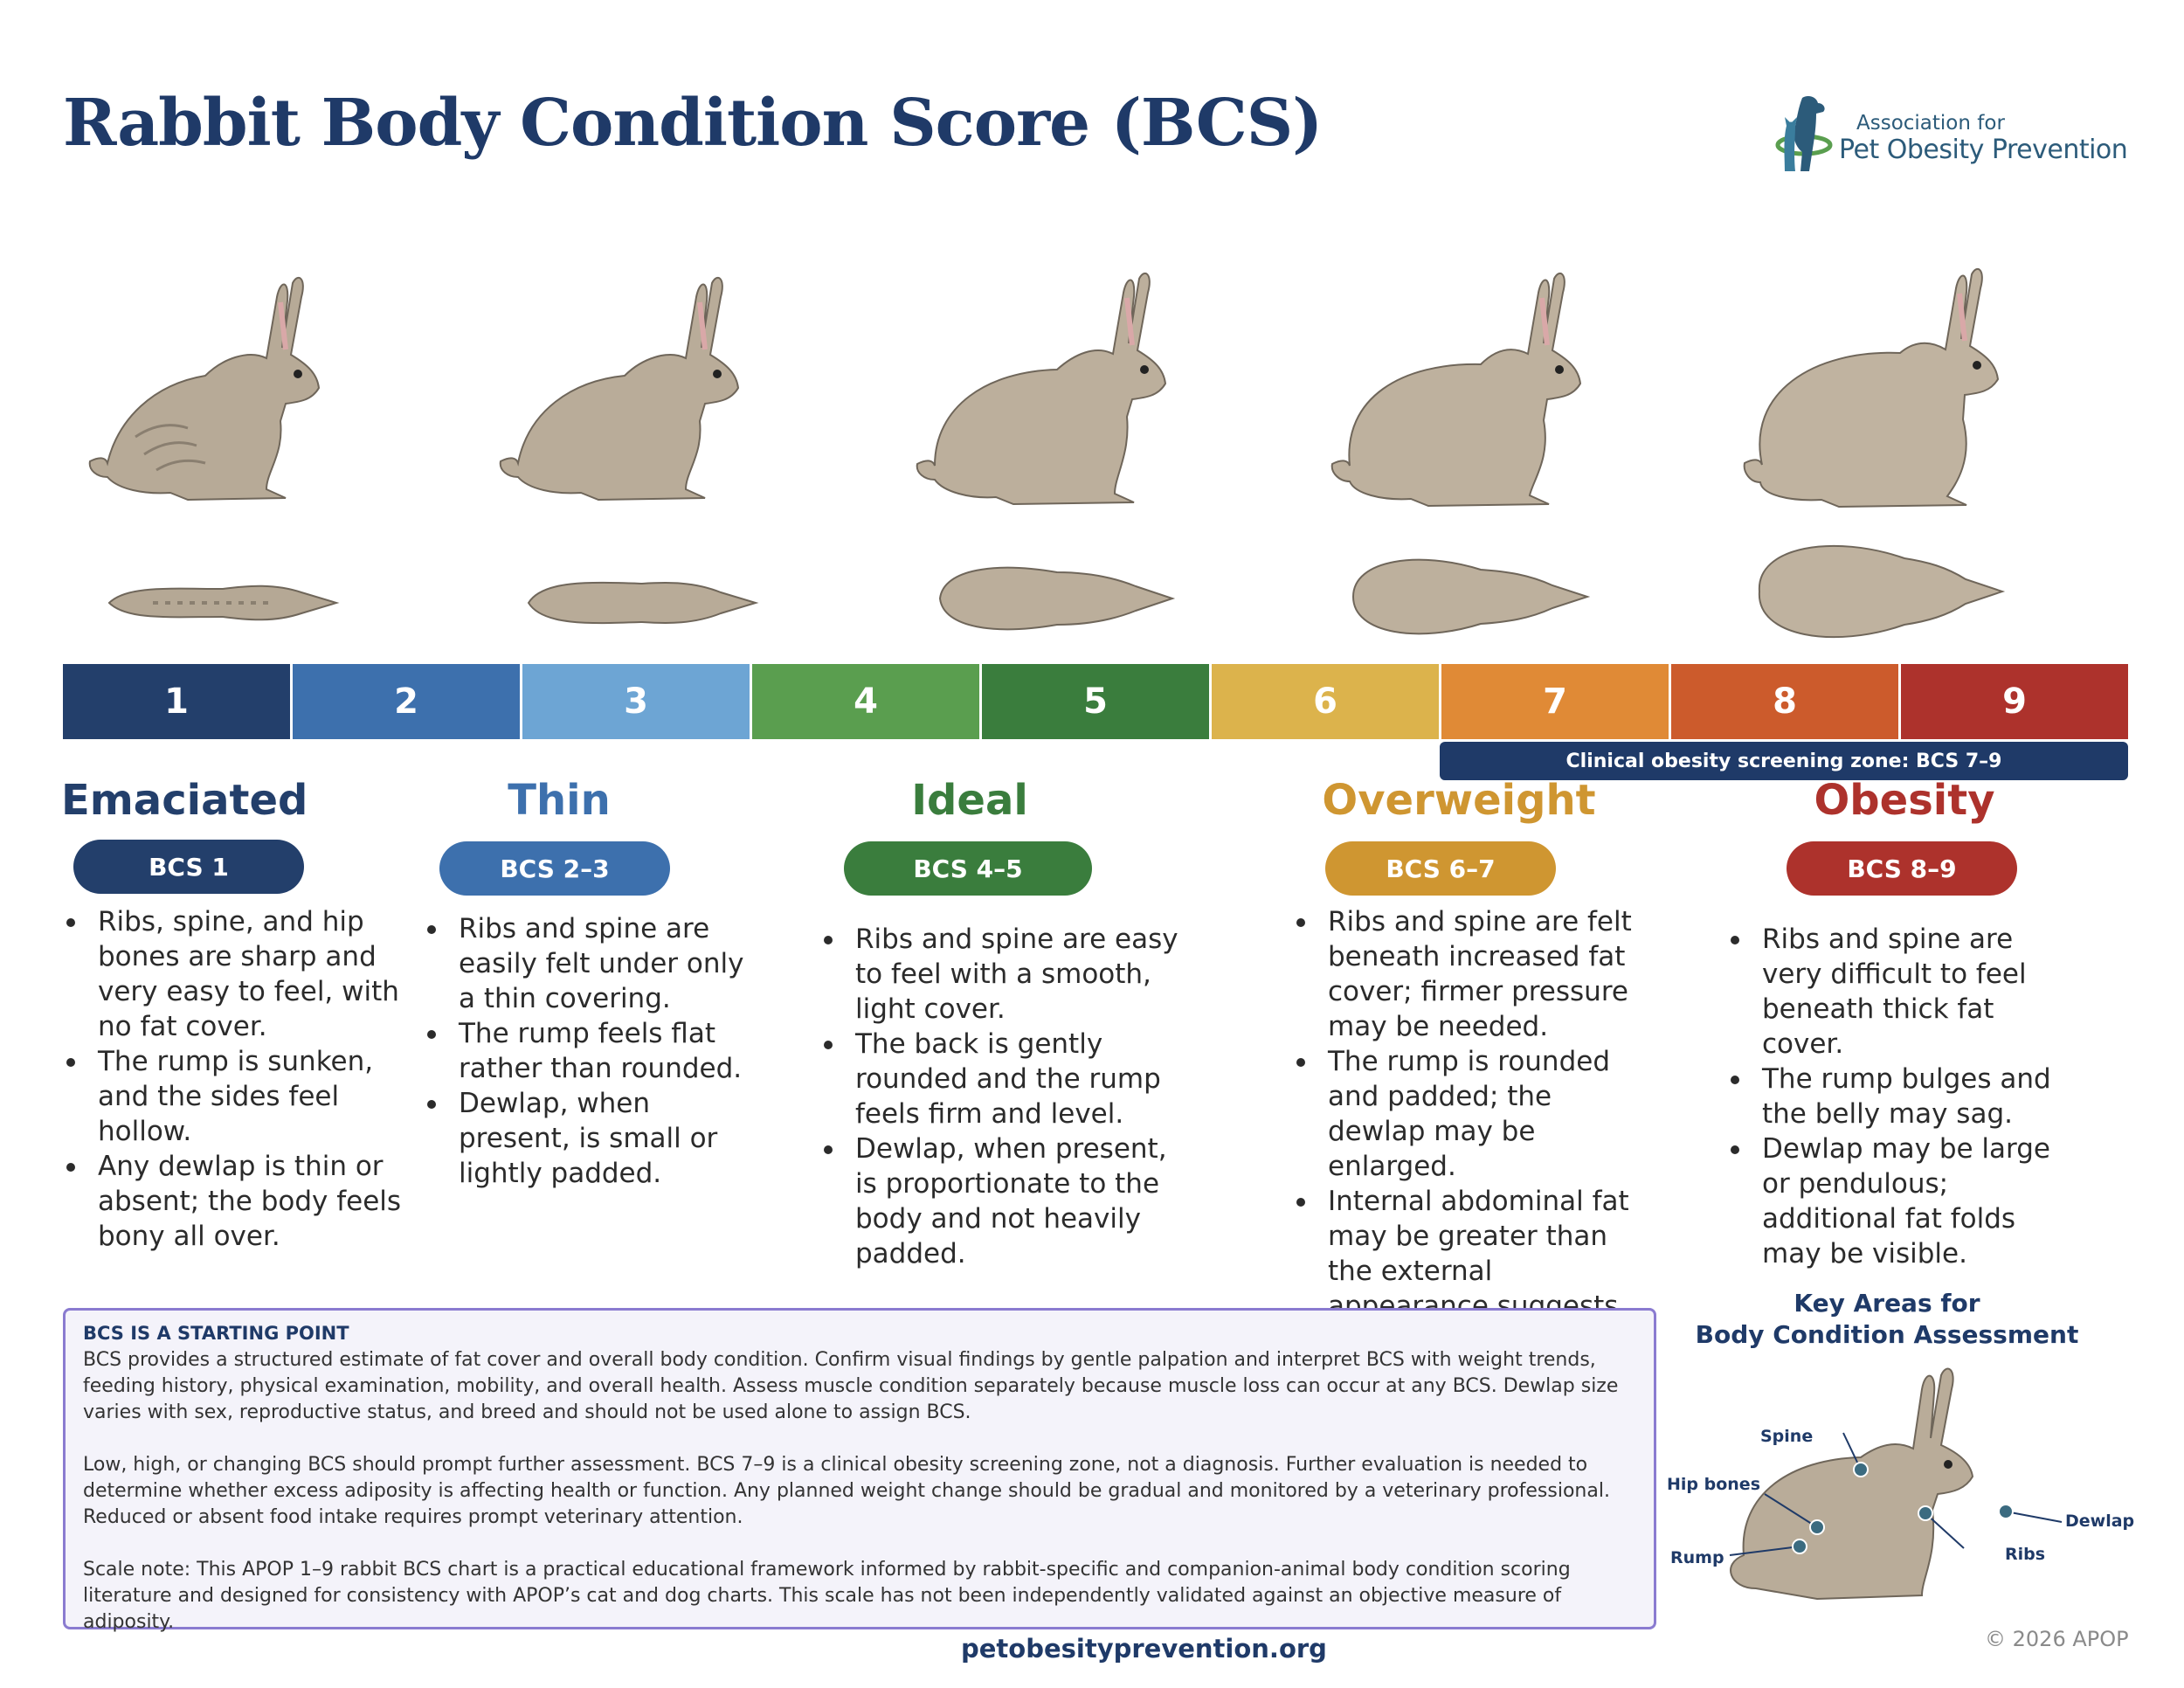 The height and width of the screenshot is (1688, 2184). I want to click on key-areas-title-line1: Key Areas for, so click(1887, 1303).